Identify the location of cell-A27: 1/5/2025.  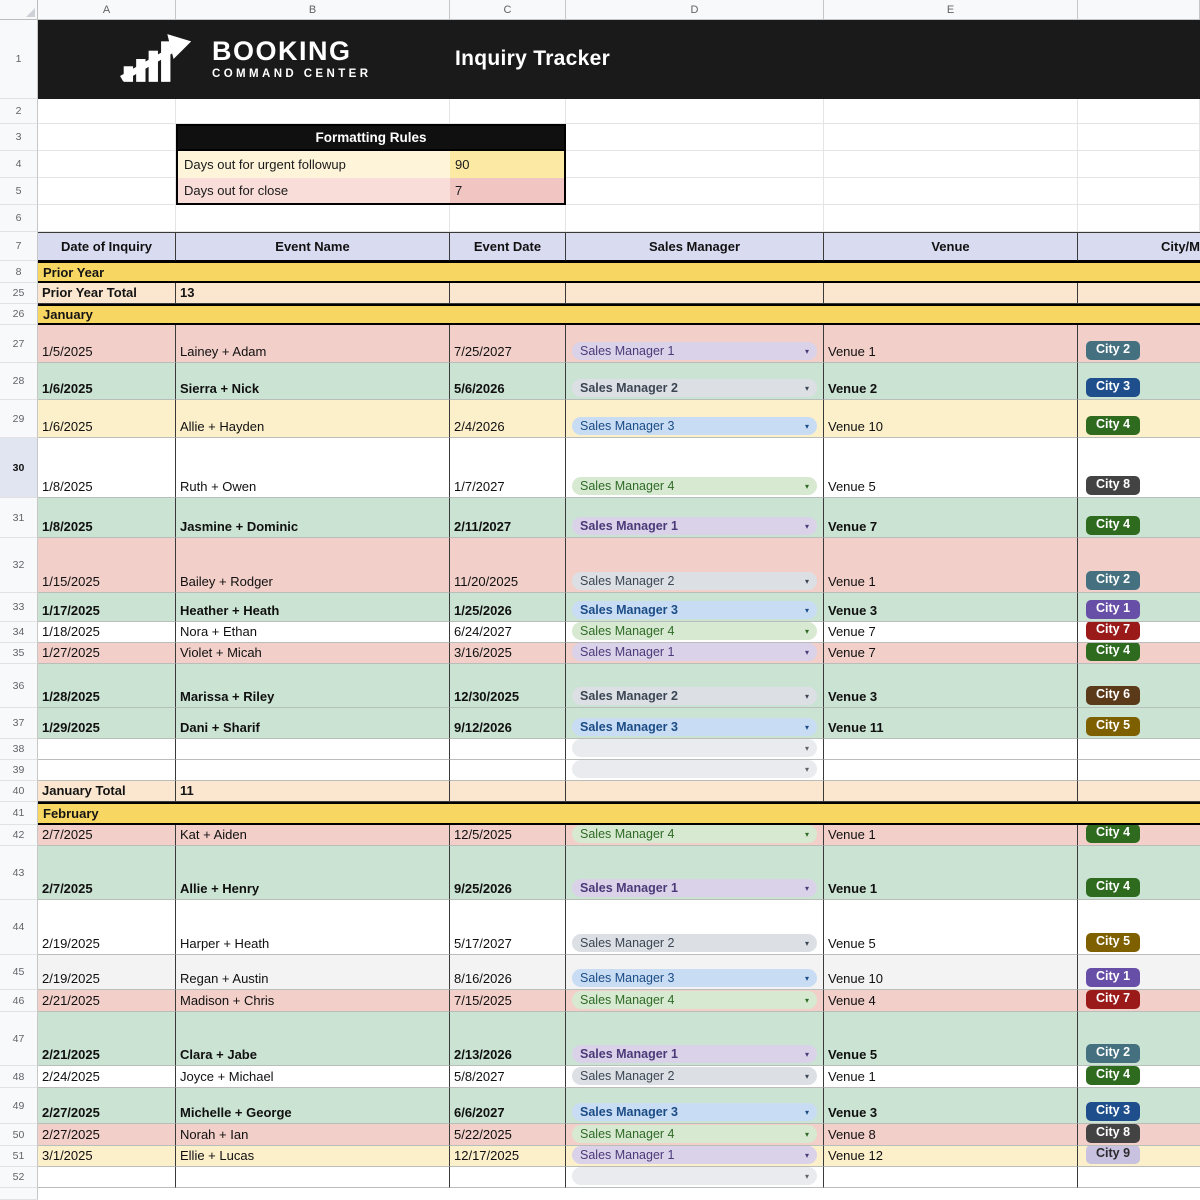
(107, 344).